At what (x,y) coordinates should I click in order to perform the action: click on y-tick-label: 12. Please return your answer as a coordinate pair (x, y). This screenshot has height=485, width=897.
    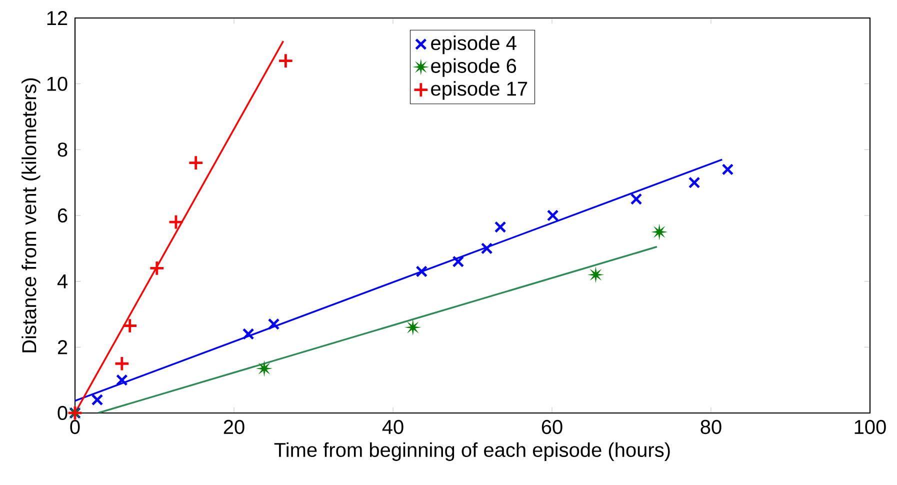
    Looking at the image, I should click on (57, 18).